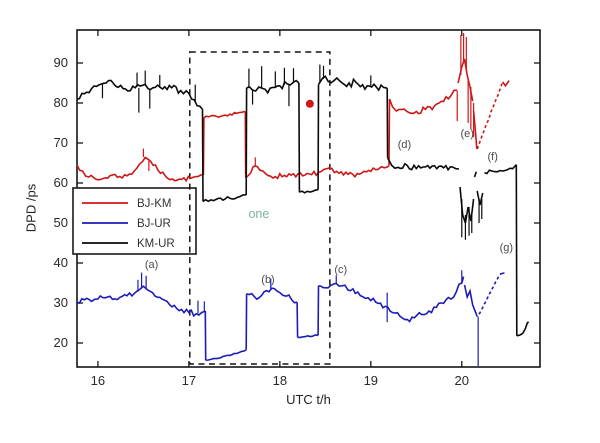 The width and height of the screenshot is (600, 443). Describe the element at coordinates (98, 380) in the screenshot. I see `x-tick-label: 16` at that location.